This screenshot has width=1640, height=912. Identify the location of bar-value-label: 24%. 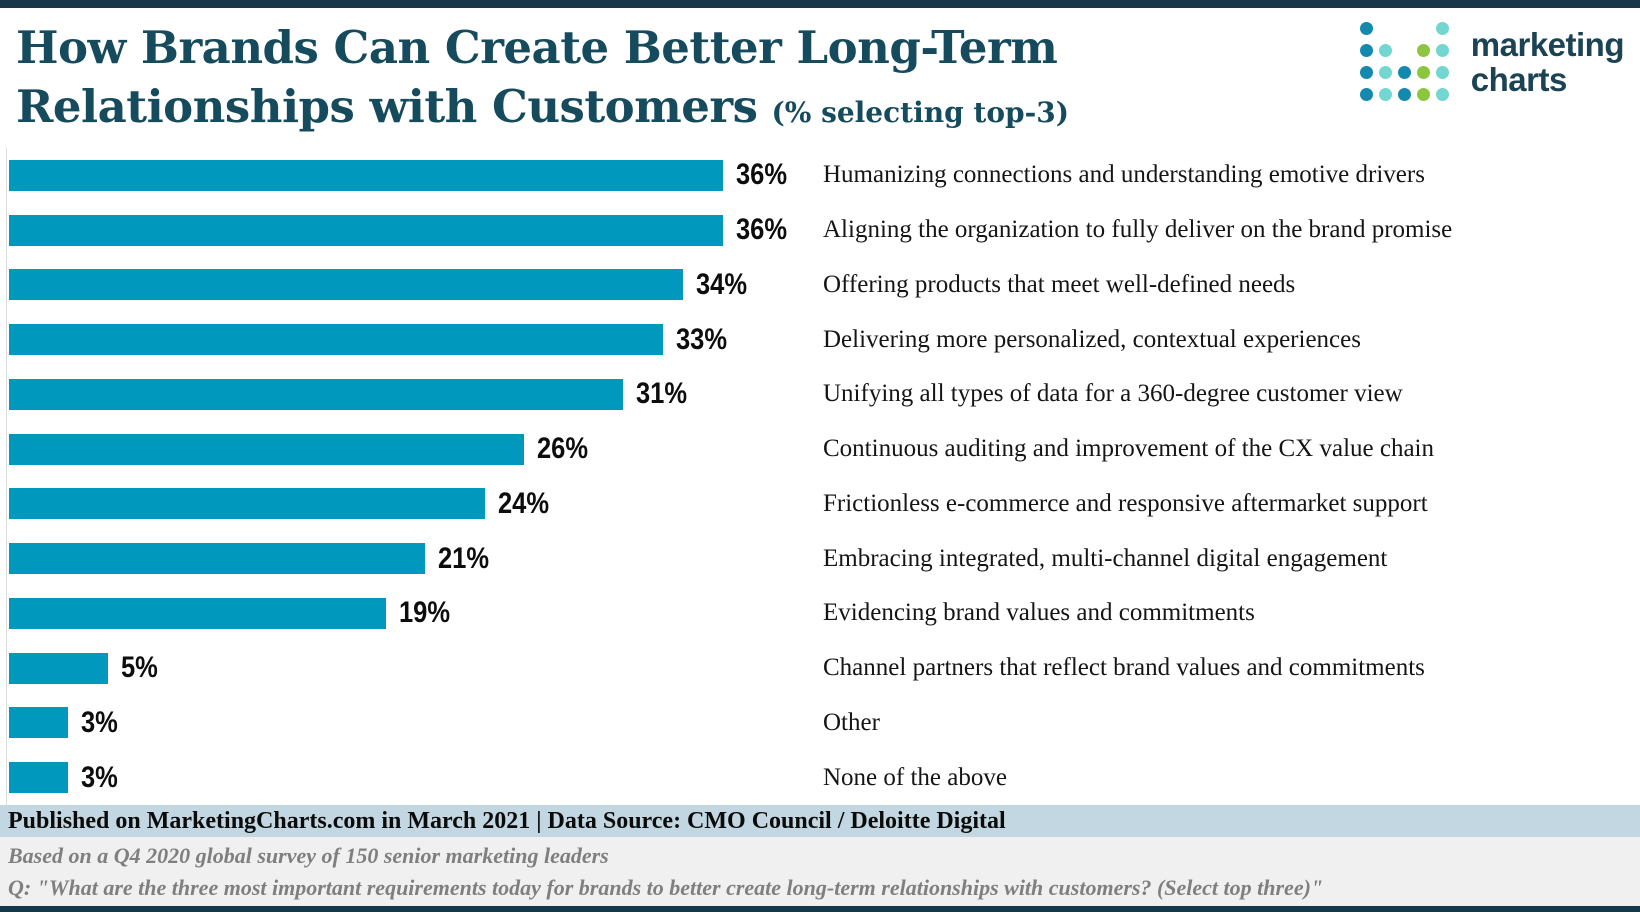
(524, 503).